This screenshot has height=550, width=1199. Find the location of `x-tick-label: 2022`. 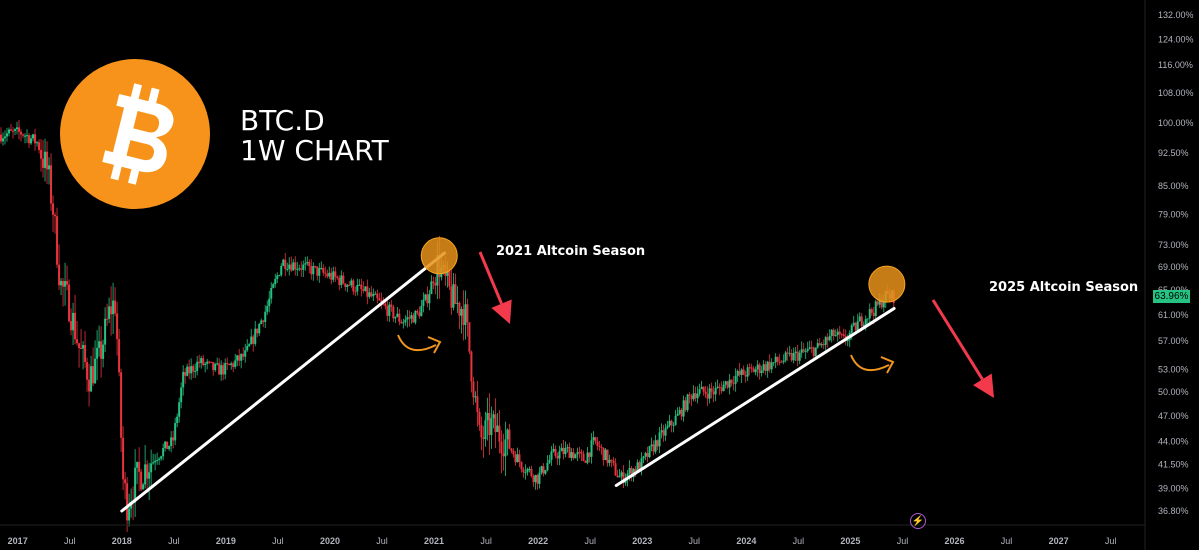

x-tick-label: 2022 is located at coordinates (538, 541).